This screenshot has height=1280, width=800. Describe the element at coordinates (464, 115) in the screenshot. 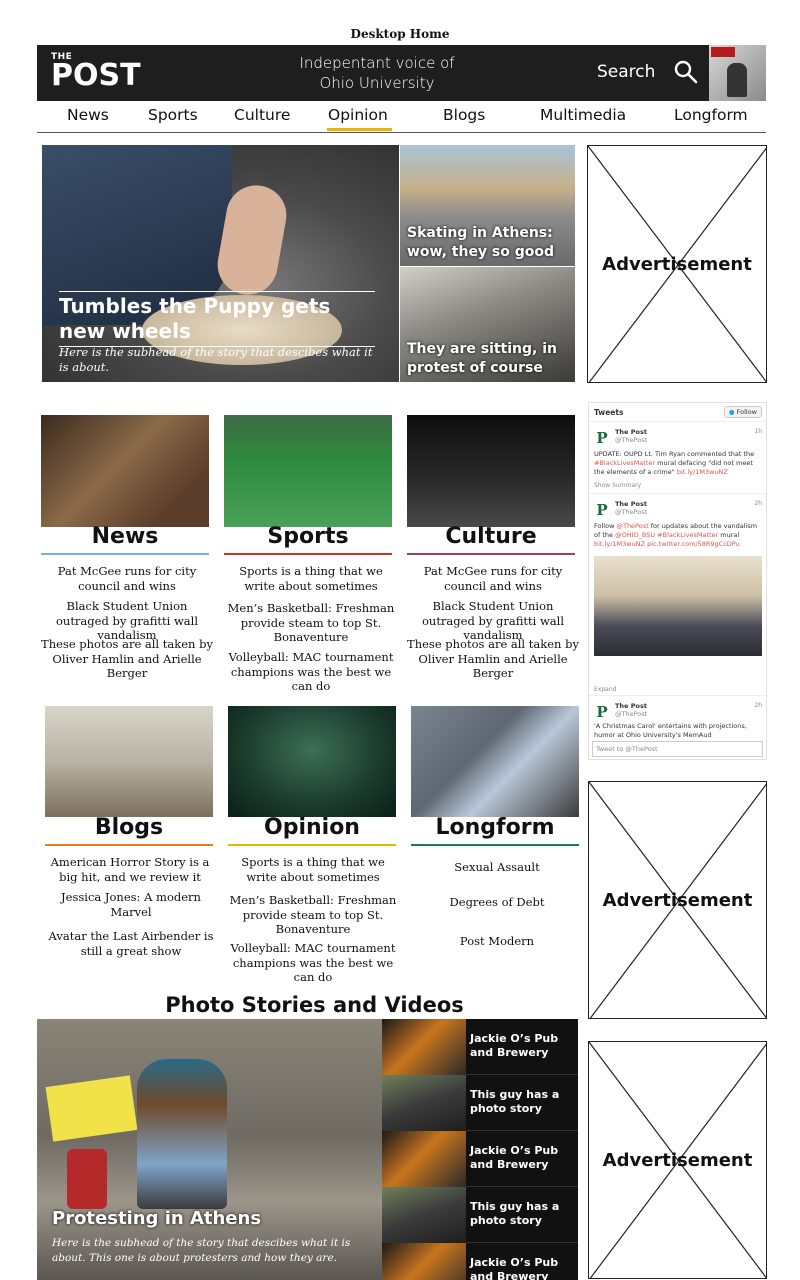

I see `nav-blogs: Blogs` at that location.